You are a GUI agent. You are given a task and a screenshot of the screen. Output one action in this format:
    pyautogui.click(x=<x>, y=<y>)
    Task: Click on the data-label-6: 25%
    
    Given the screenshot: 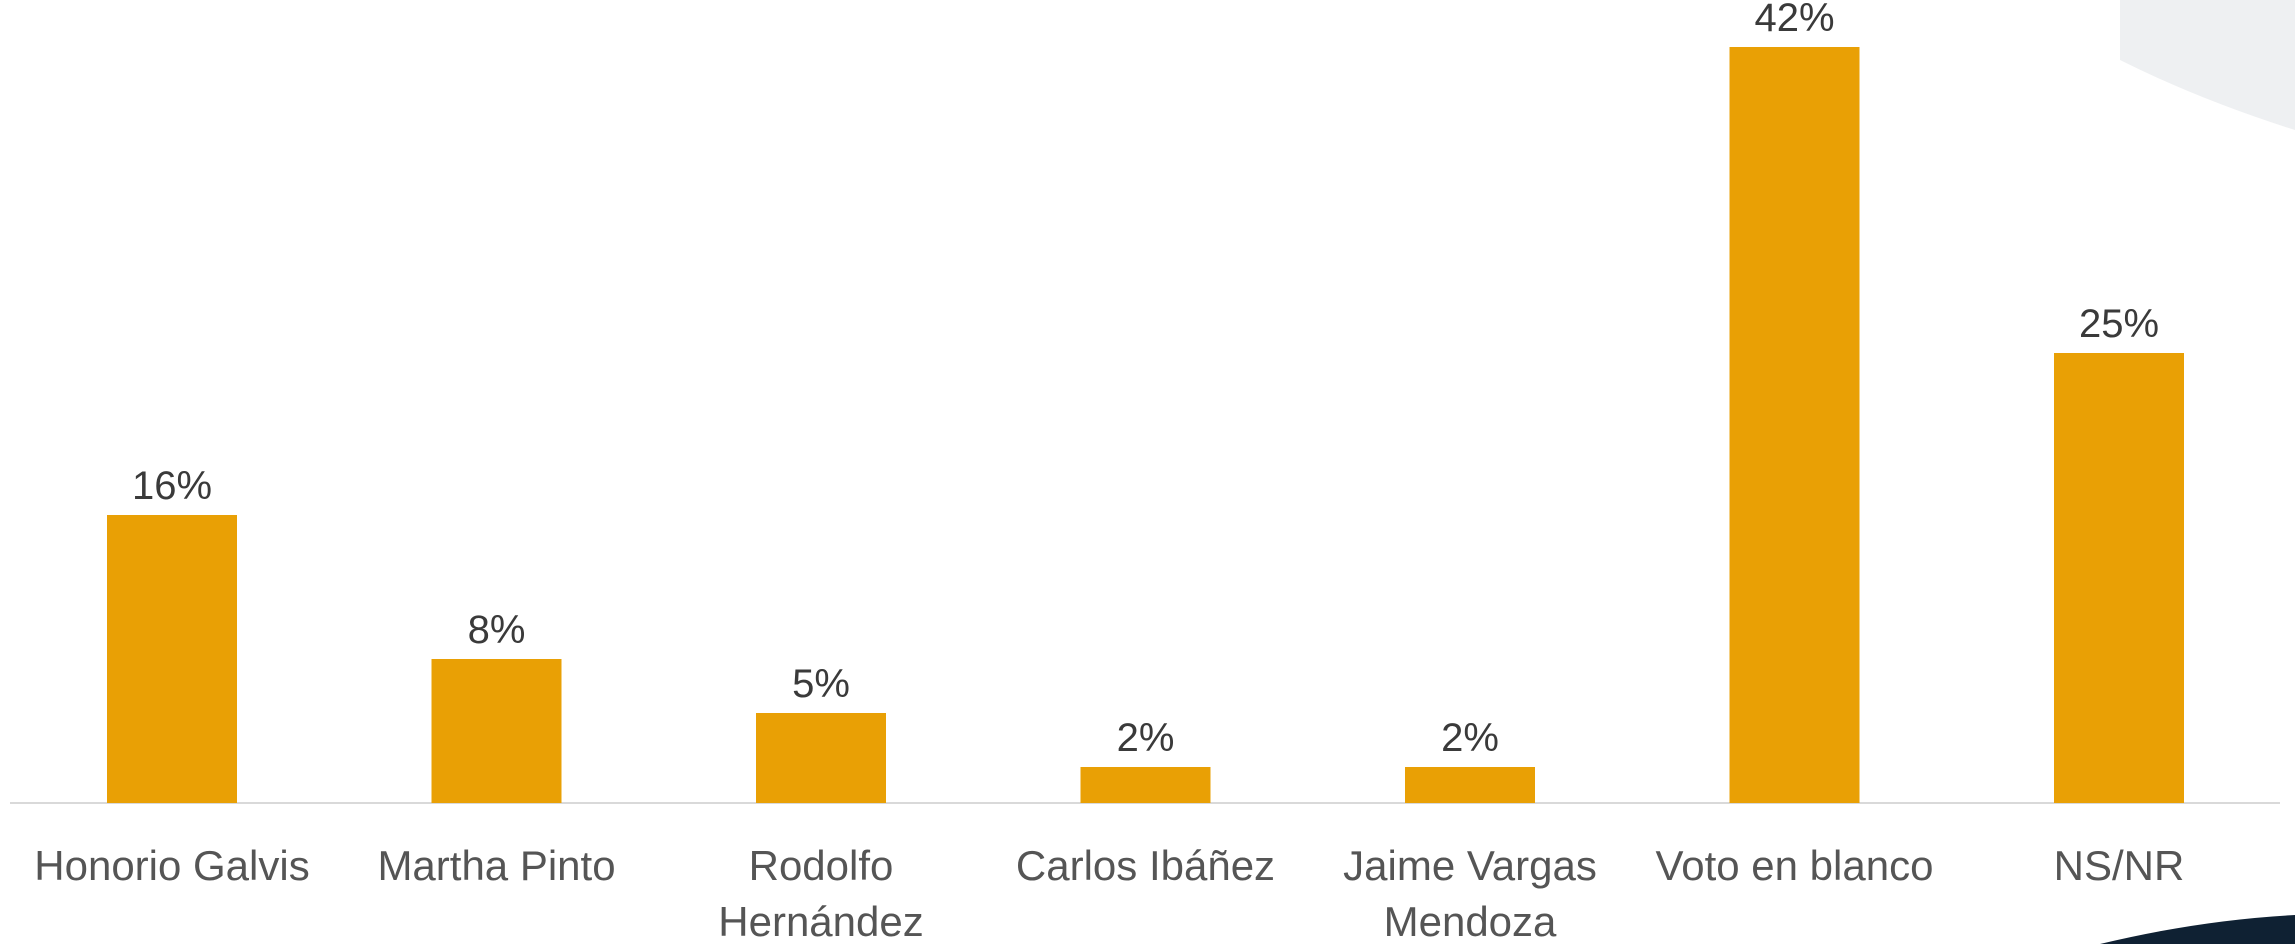 What is the action you would take?
    pyautogui.click(x=2119, y=324)
    